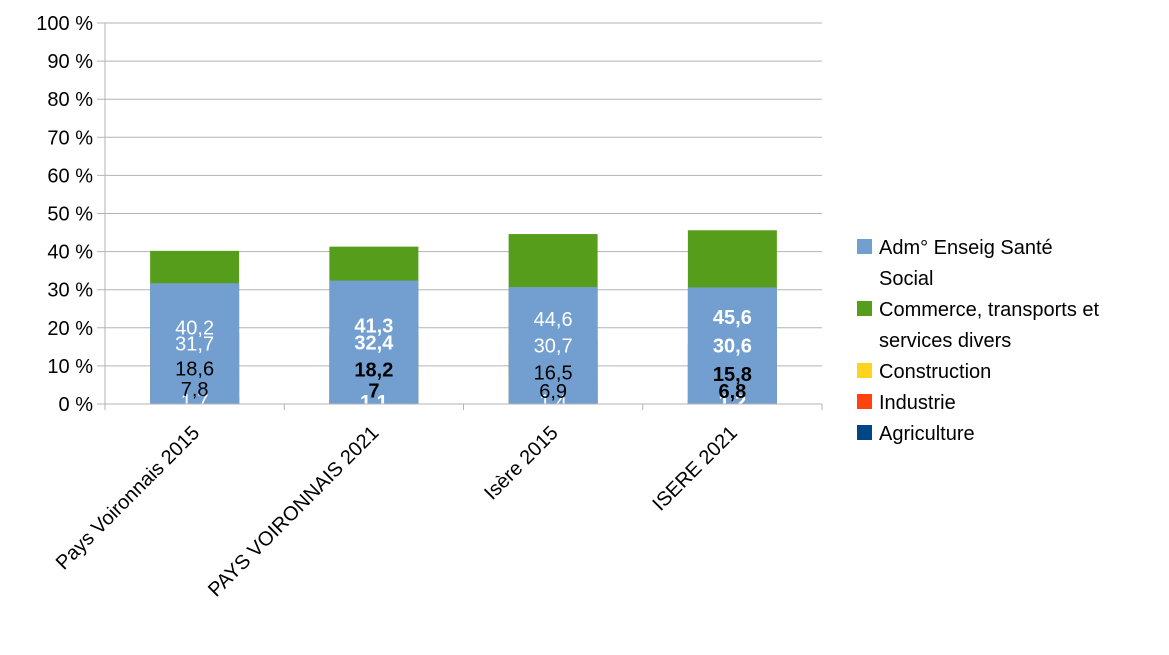 This screenshot has height=655, width=1169. What do you see at coordinates (521, 463) in the screenshot?
I see `x-tick-label: Isère 2015` at bounding box center [521, 463].